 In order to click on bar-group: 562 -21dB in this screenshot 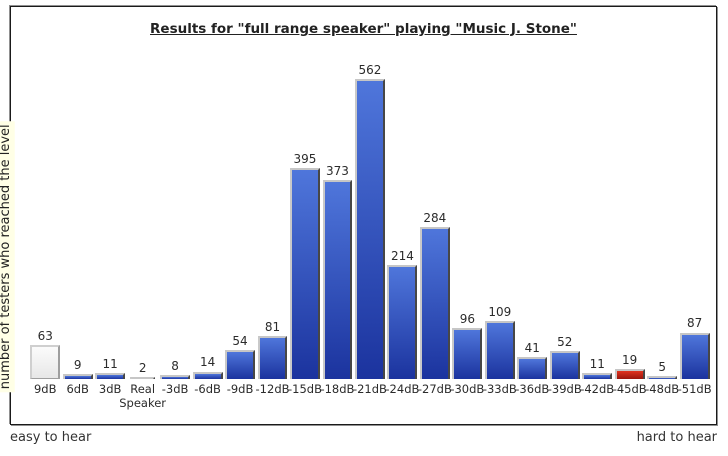, I will do `click(370, 223)`.